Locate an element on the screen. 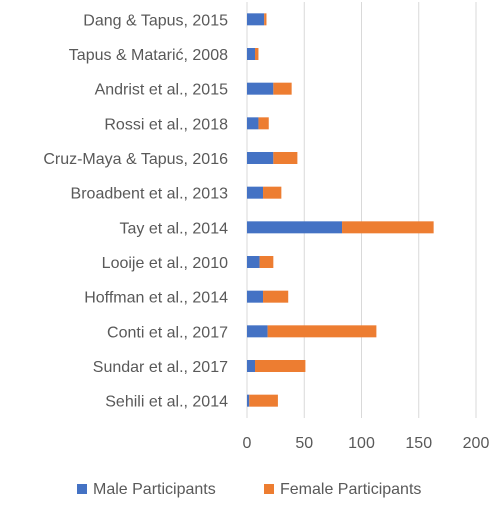 Image resolution: width=498 pixels, height=507 pixels. x-tick-labels: 0 50 100 150 200 is located at coordinates (366, 443).